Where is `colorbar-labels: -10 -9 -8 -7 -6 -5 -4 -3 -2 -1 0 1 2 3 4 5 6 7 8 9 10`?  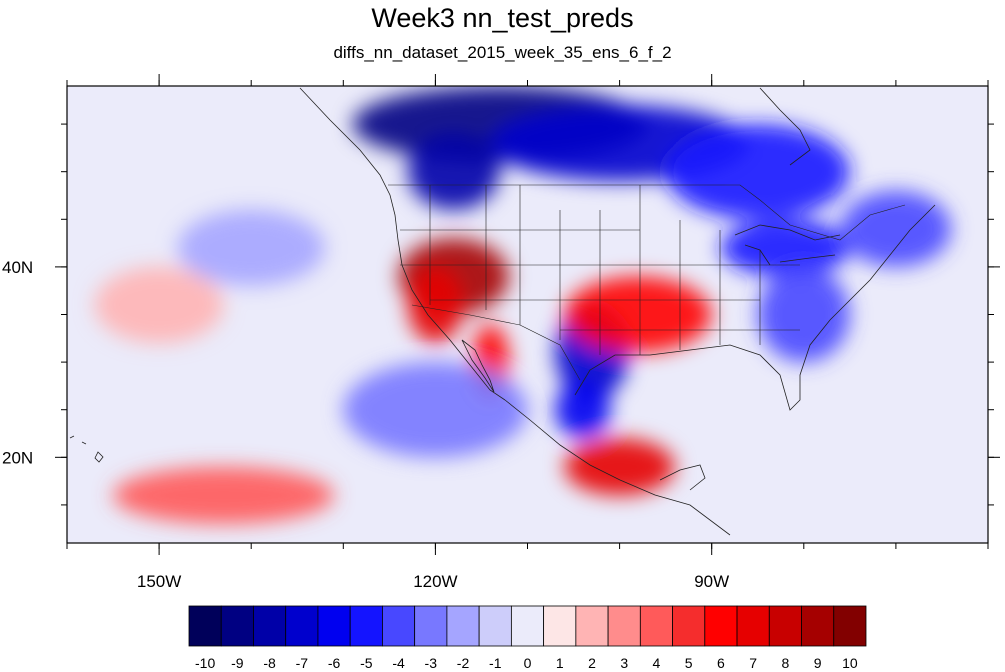
colorbar-labels: -10 -9 -8 -7 -6 -5 -4 -3 -2 -1 0 1 2 3 4 5 6 7 8 9 10 is located at coordinates (526, 663).